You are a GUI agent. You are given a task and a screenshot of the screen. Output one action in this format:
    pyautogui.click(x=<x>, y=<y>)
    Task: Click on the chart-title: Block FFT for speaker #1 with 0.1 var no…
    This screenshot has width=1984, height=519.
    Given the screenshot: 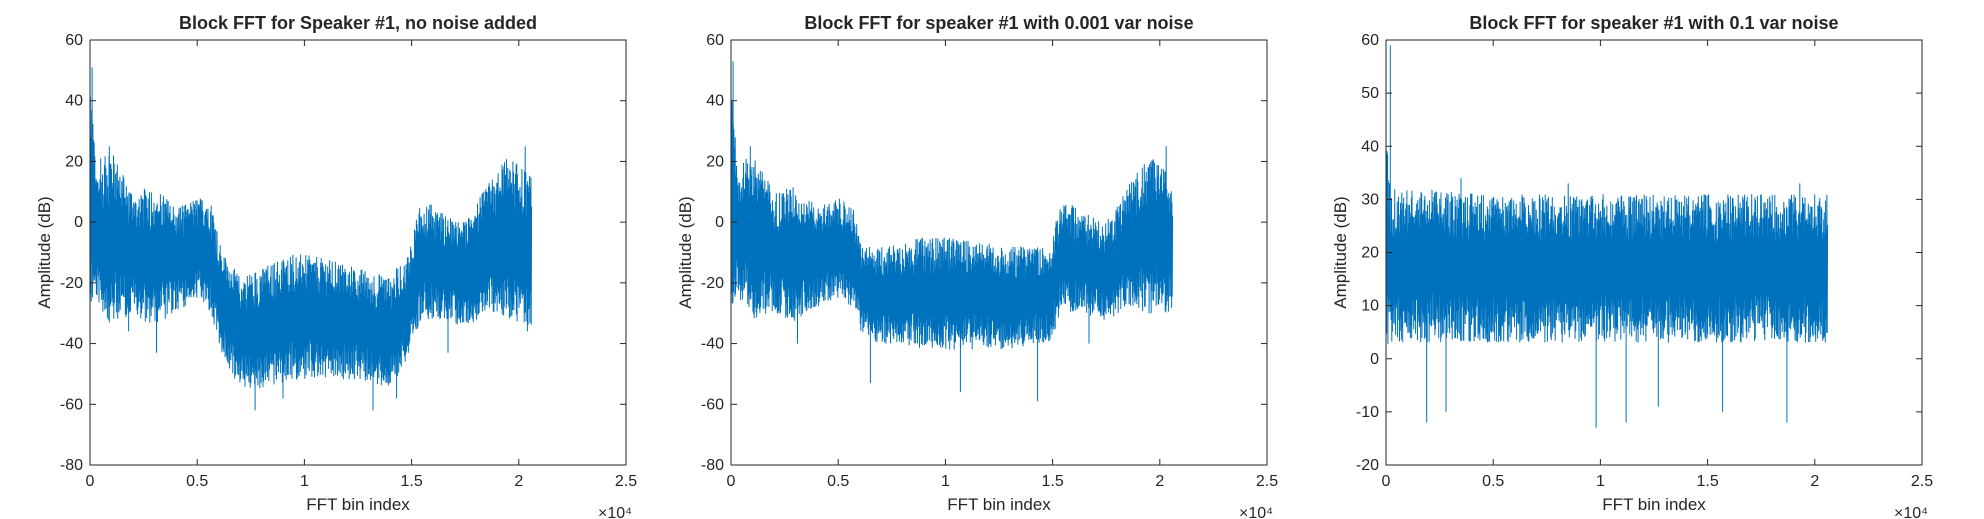 What is the action you would take?
    pyautogui.click(x=1653, y=23)
    